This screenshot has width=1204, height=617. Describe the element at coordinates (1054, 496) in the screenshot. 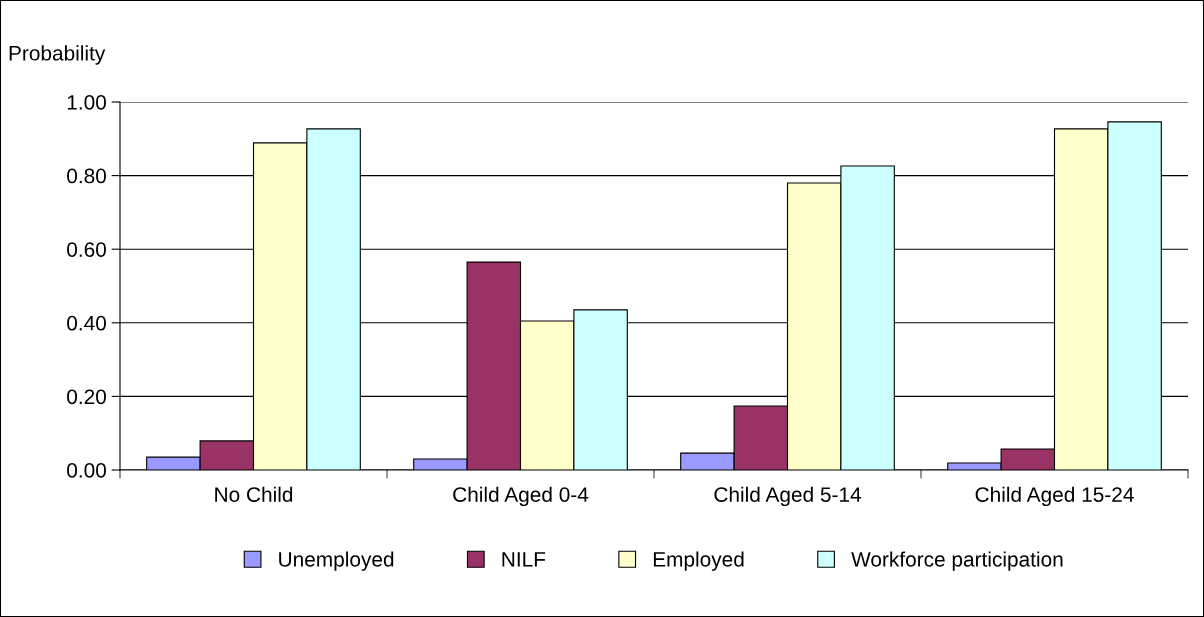

I see `x-tick-label: Child Aged 15-24` at that location.